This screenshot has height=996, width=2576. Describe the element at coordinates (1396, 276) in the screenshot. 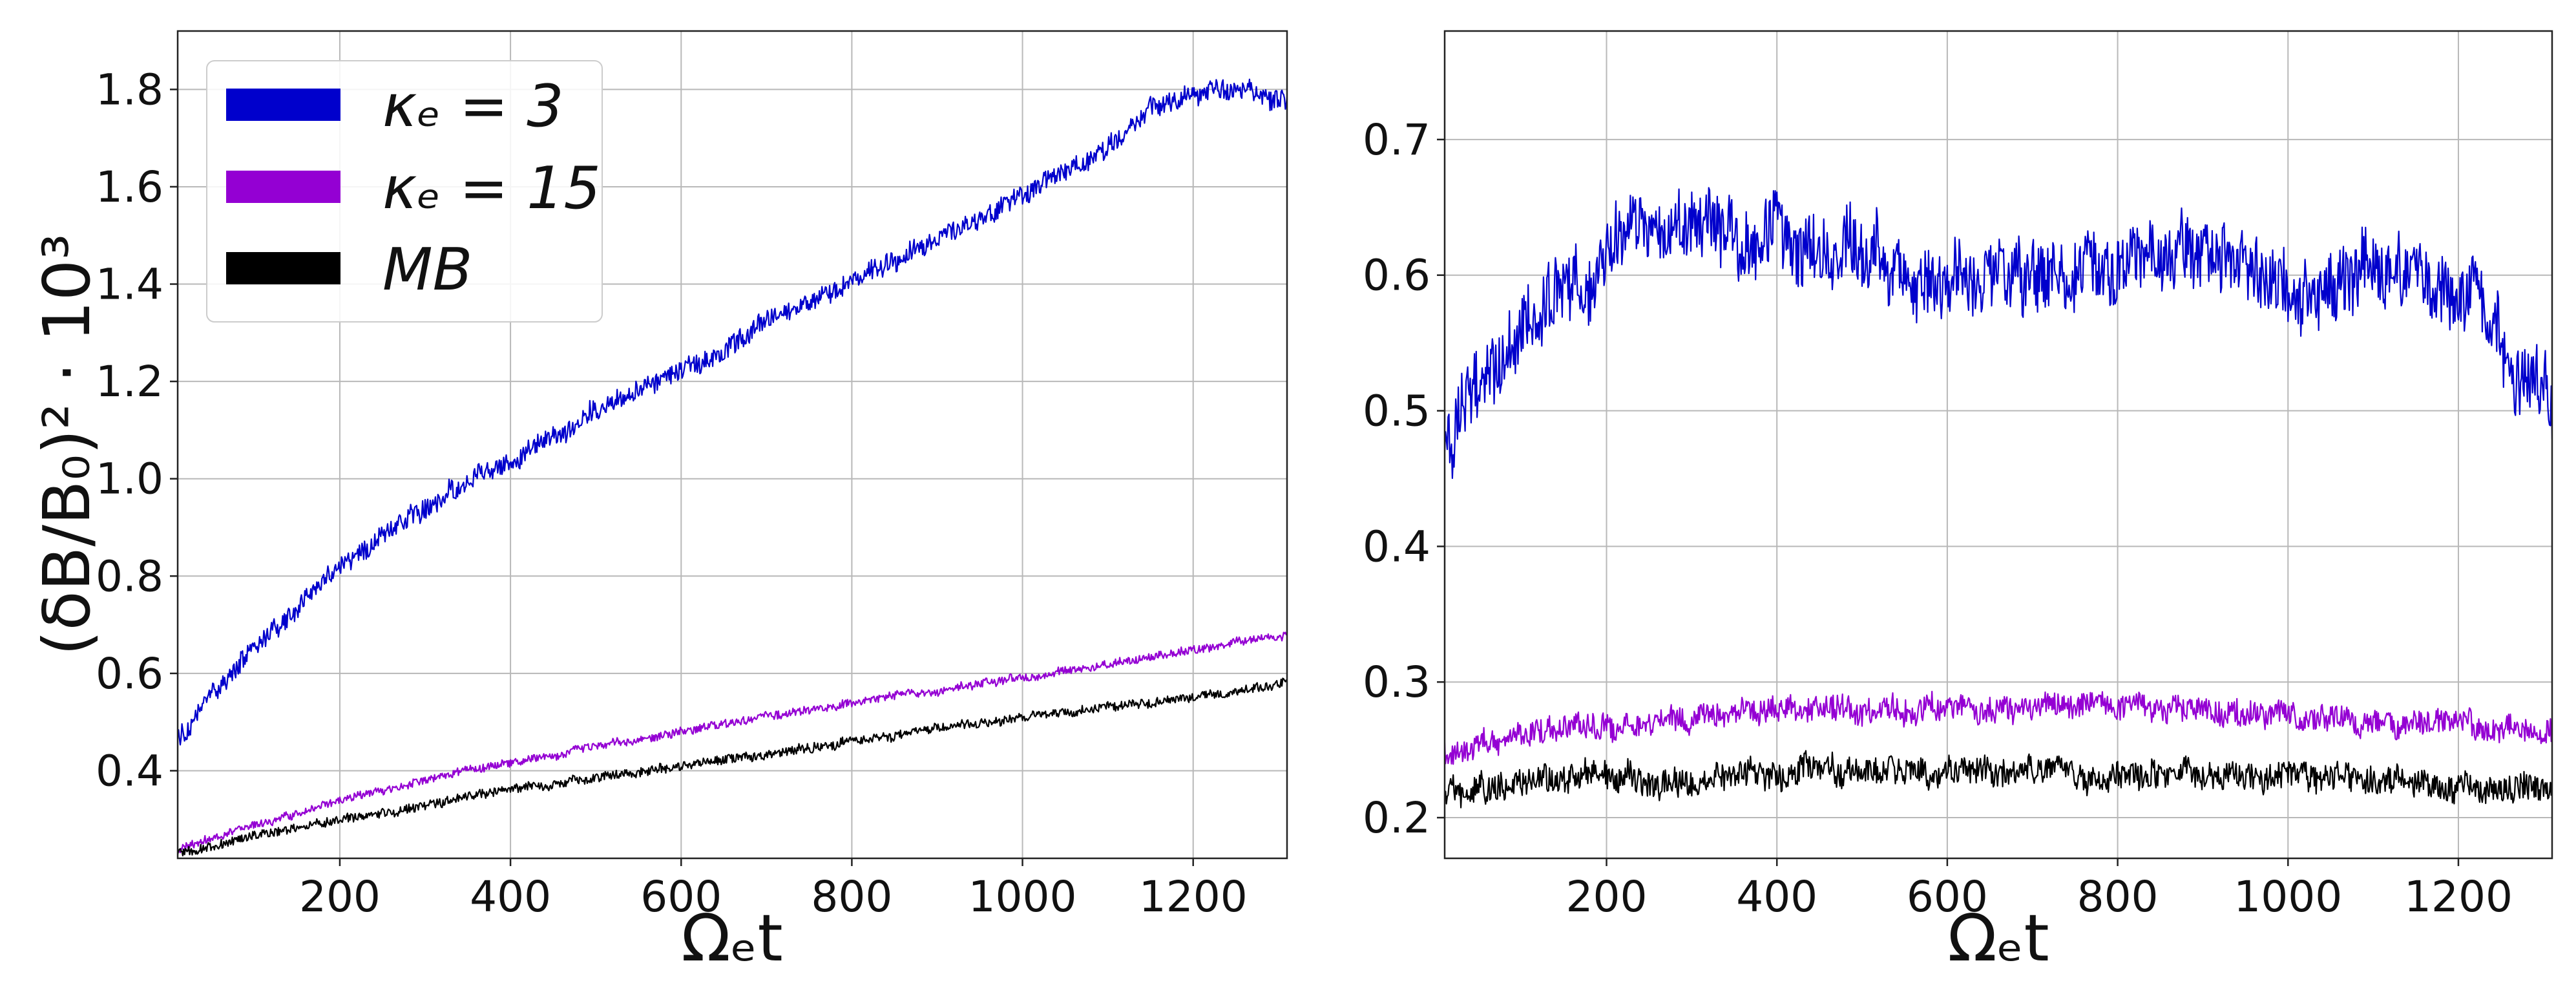

I see `right-y-tick-label: 0.6` at that location.